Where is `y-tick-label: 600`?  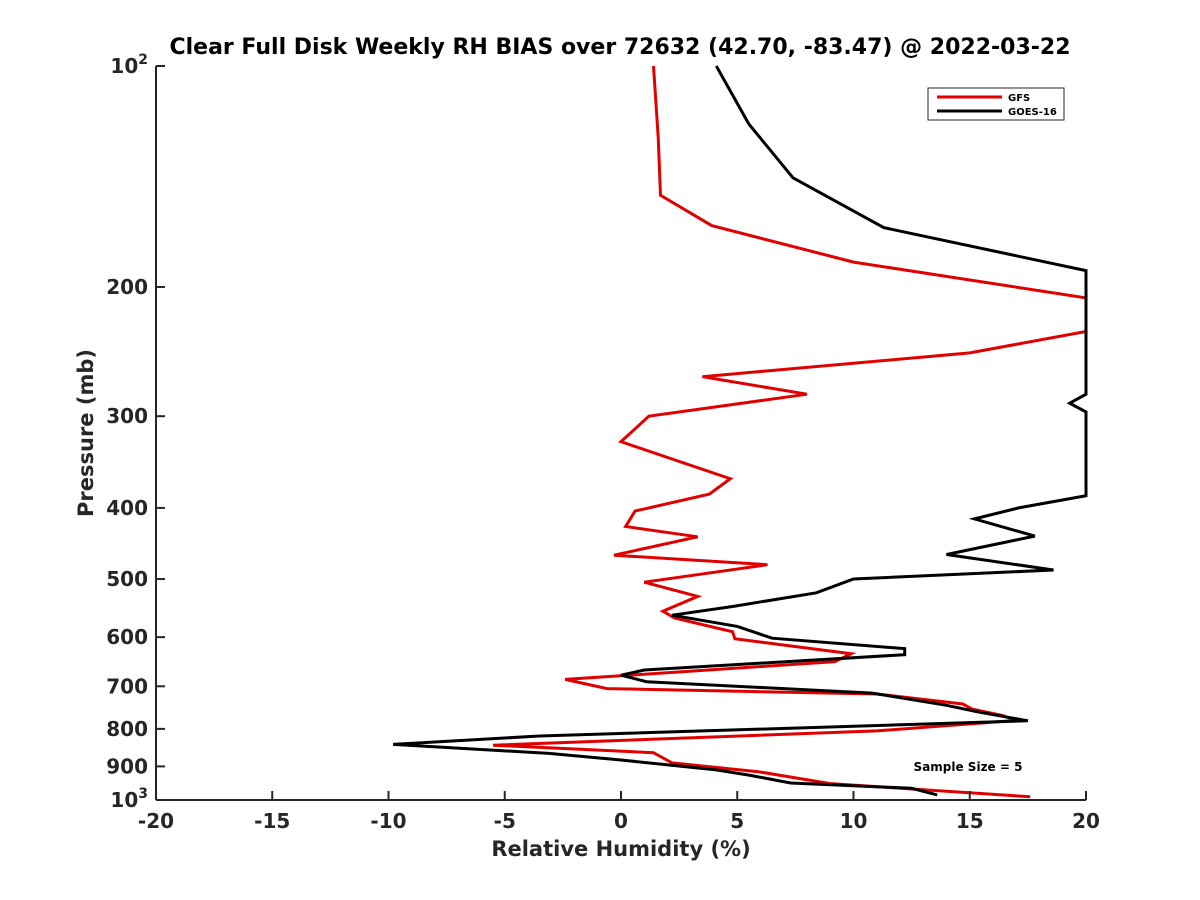 y-tick-label: 600 is located at coordinates (127, 637).